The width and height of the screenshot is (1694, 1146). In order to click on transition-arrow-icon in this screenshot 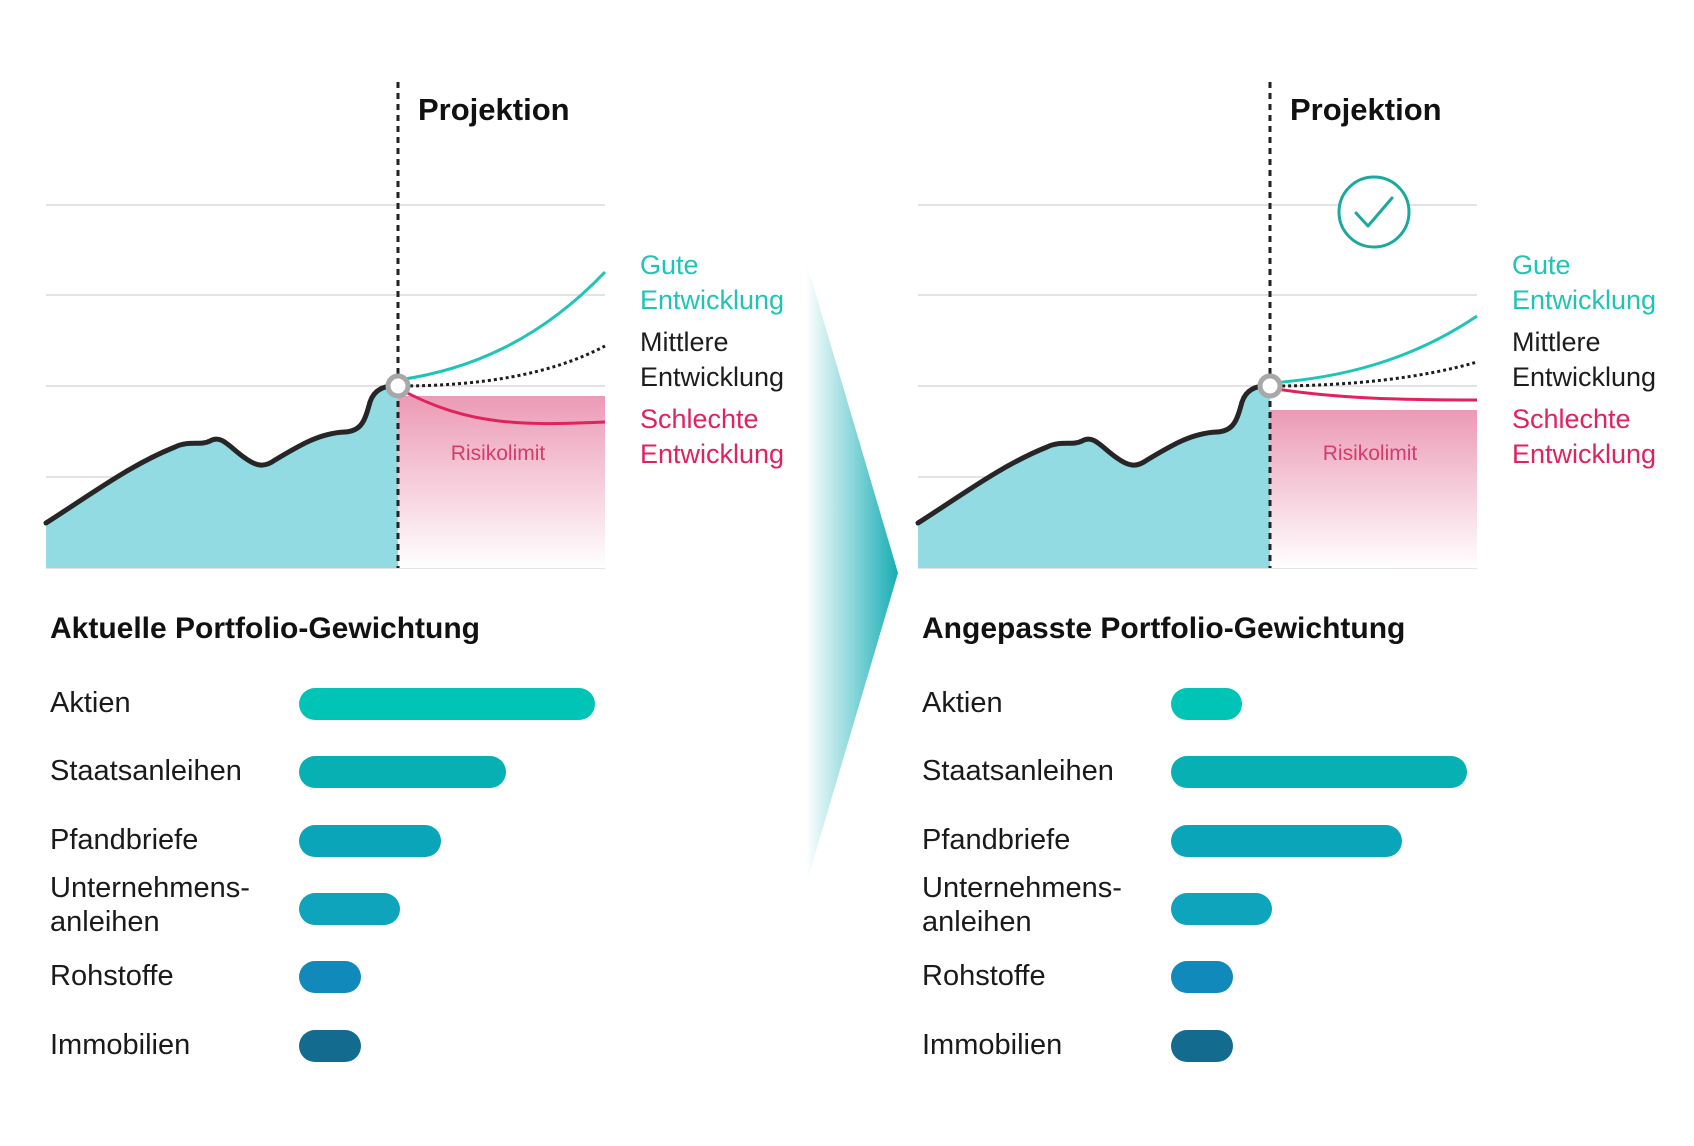, I will do `click(852, 573)`.